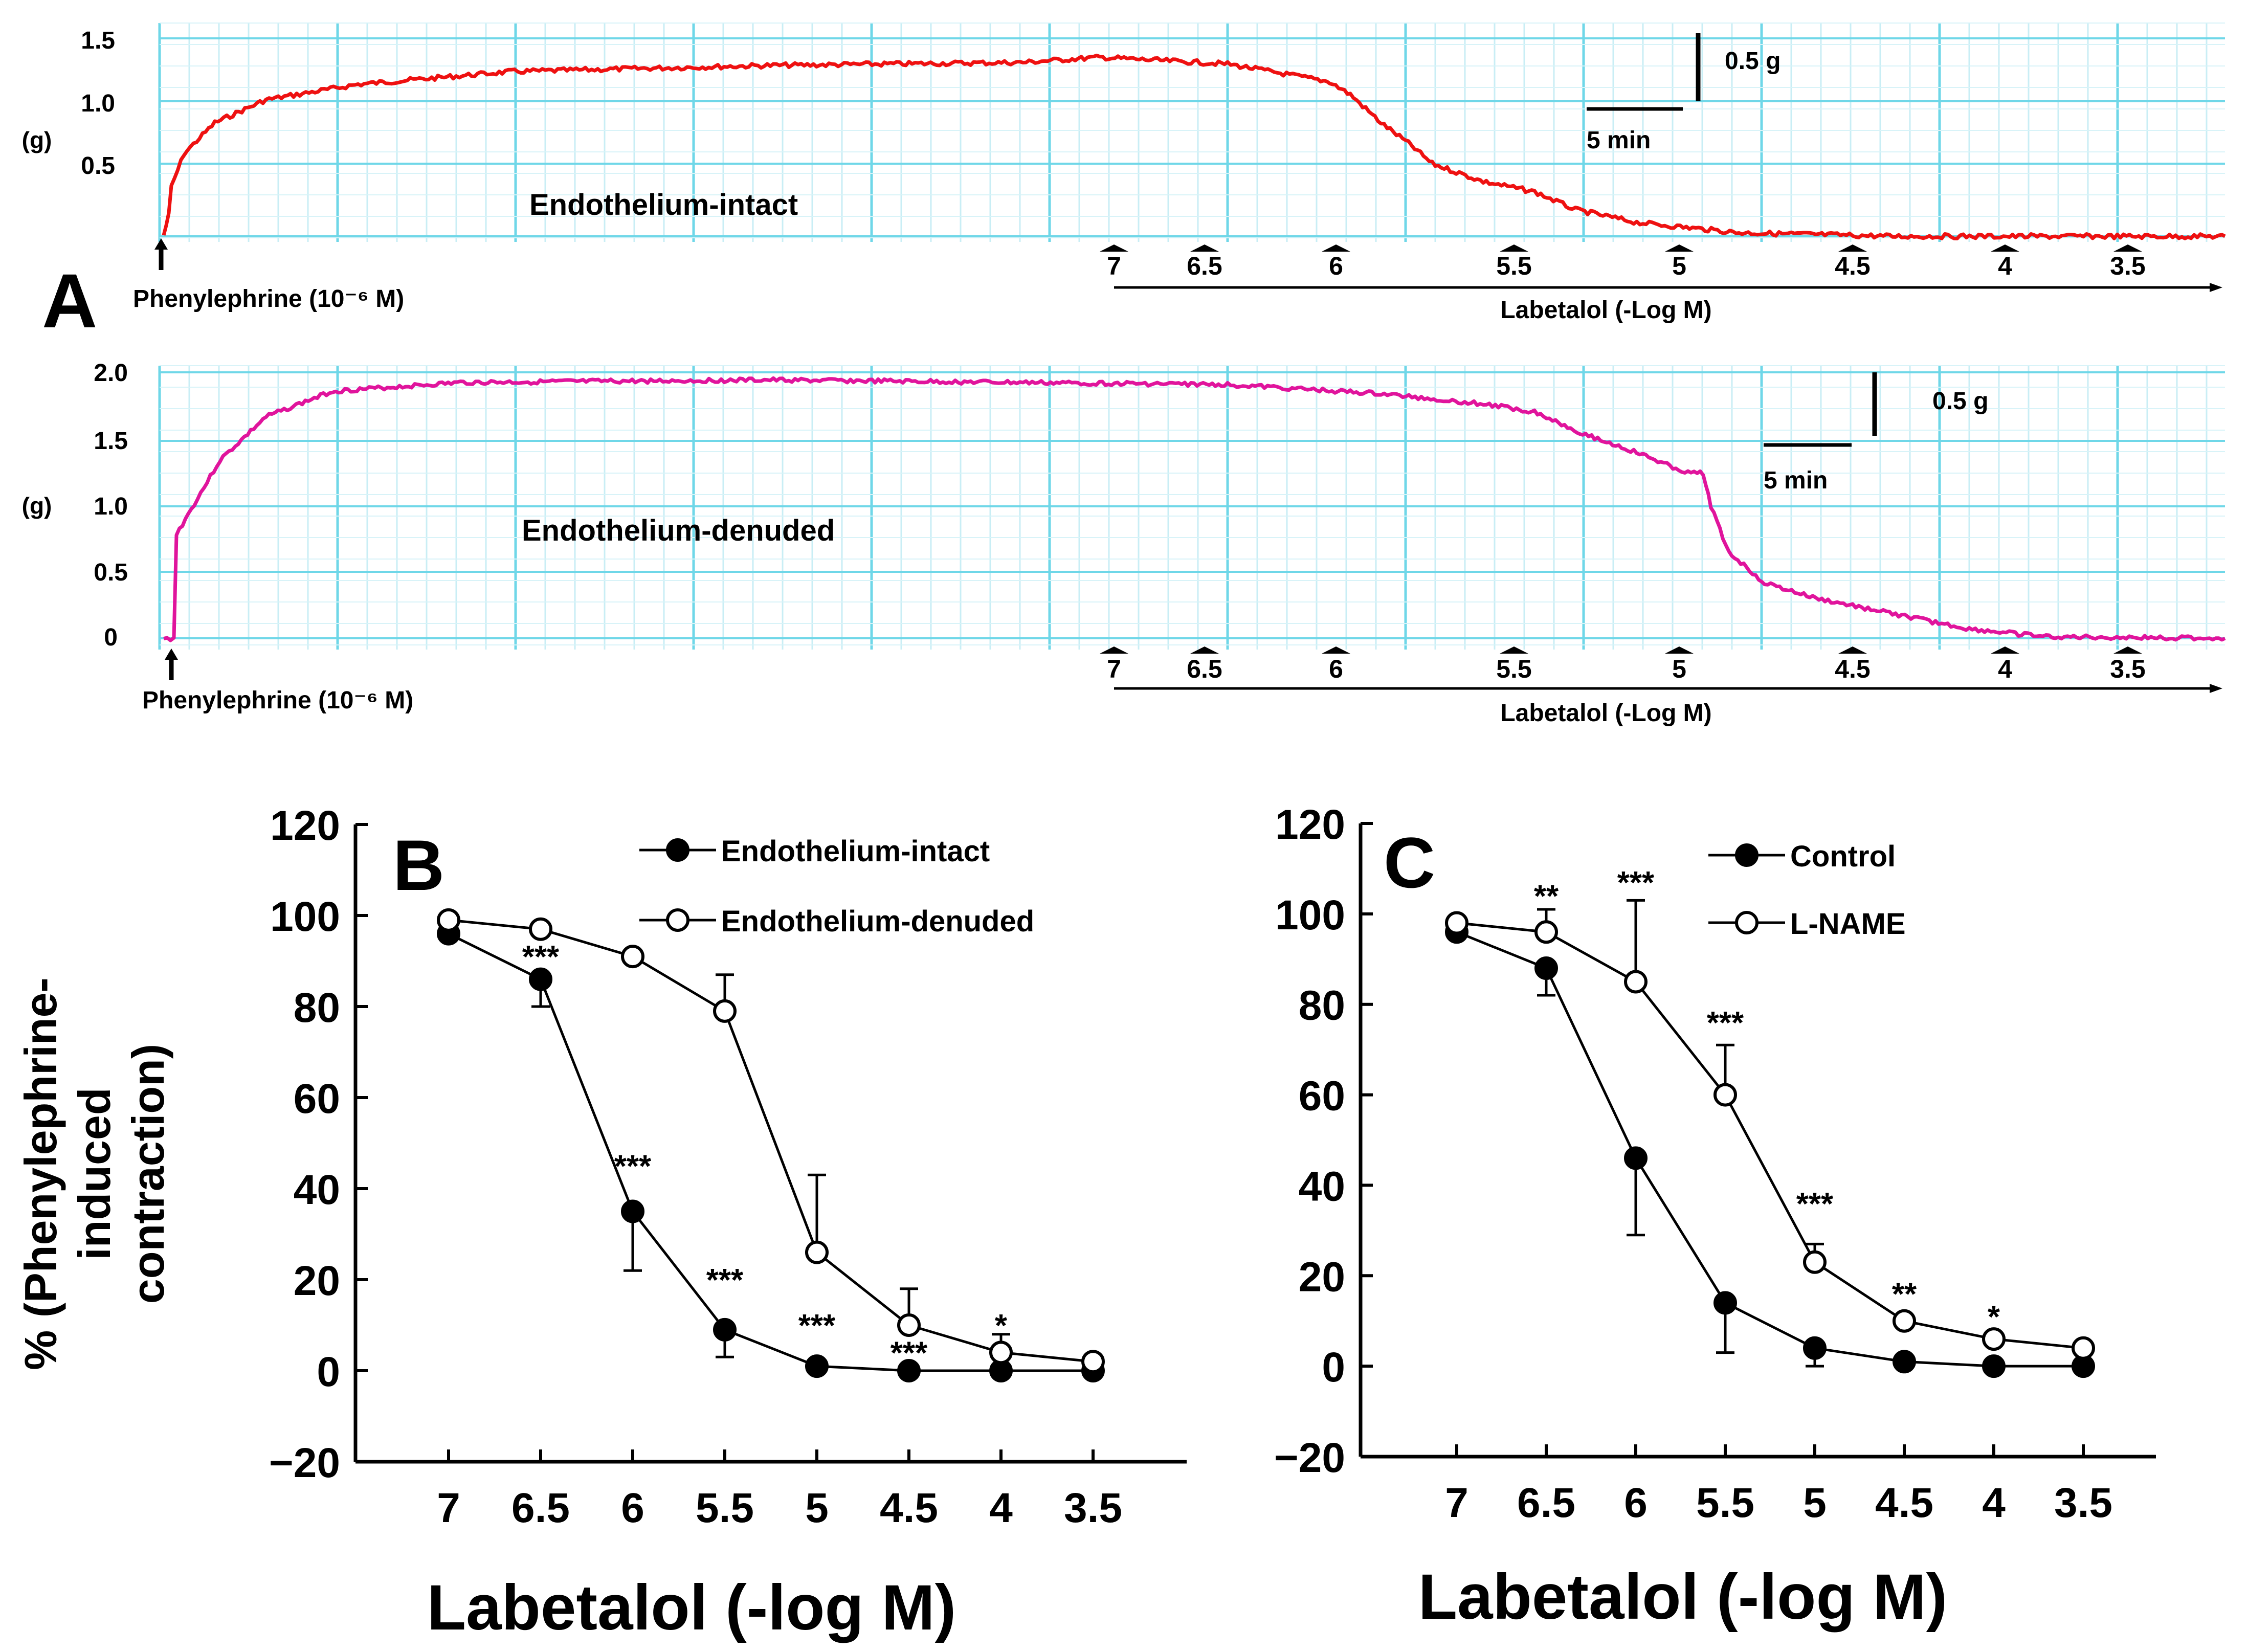 This screenshot has height=1652, width=2248. What do you see at coordinates (111, 441) in the screenshot?
I see `trace-denuded-ytick: 1.5` at bounding box center [111, 441].